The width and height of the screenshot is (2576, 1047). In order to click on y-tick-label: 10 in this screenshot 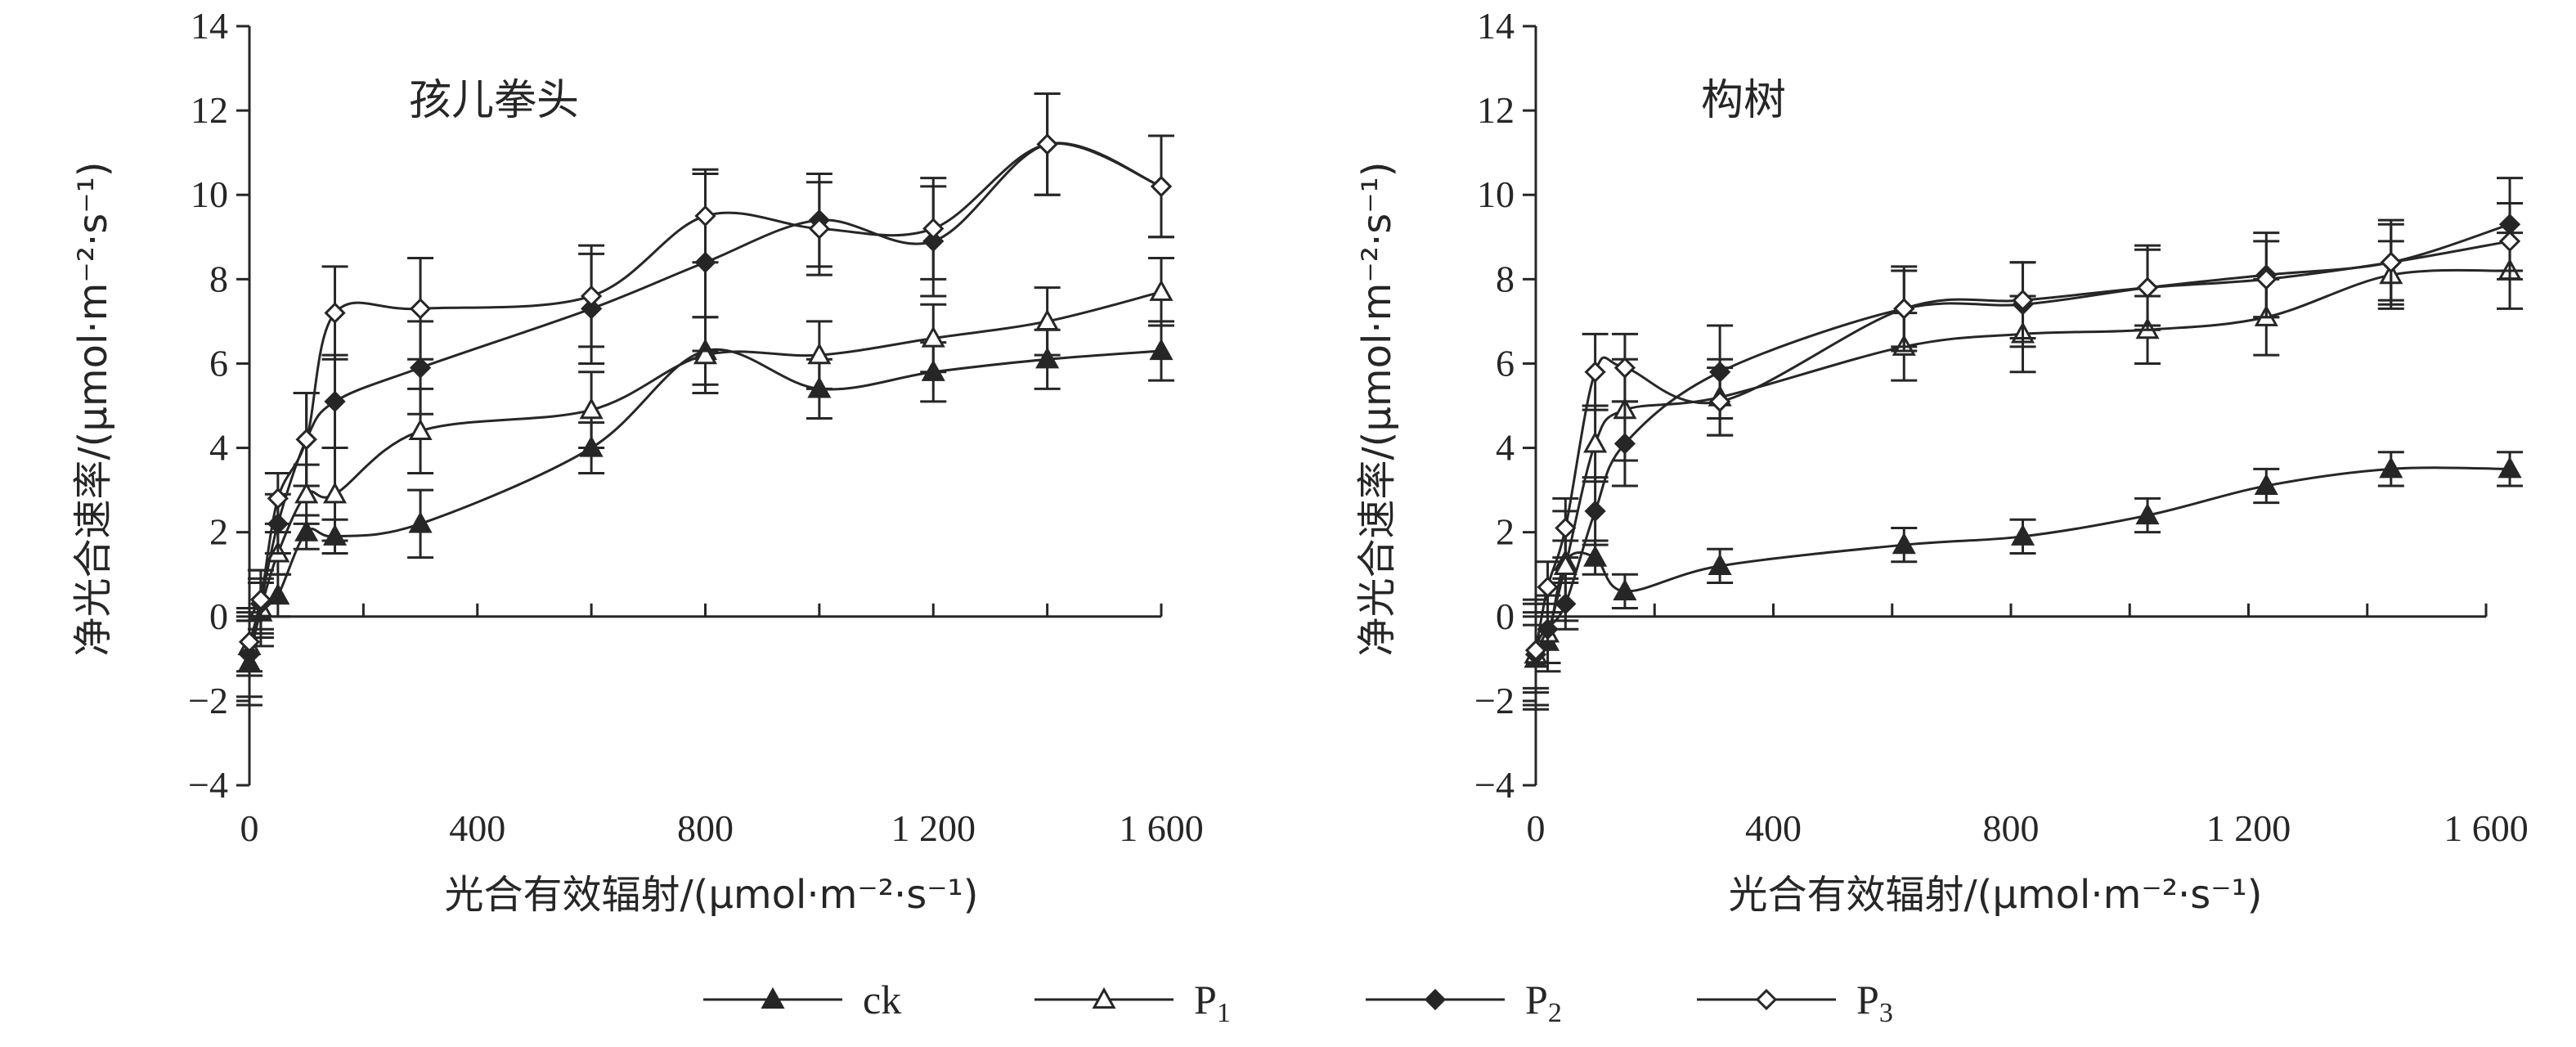, I will do `click(1496, 194)`.